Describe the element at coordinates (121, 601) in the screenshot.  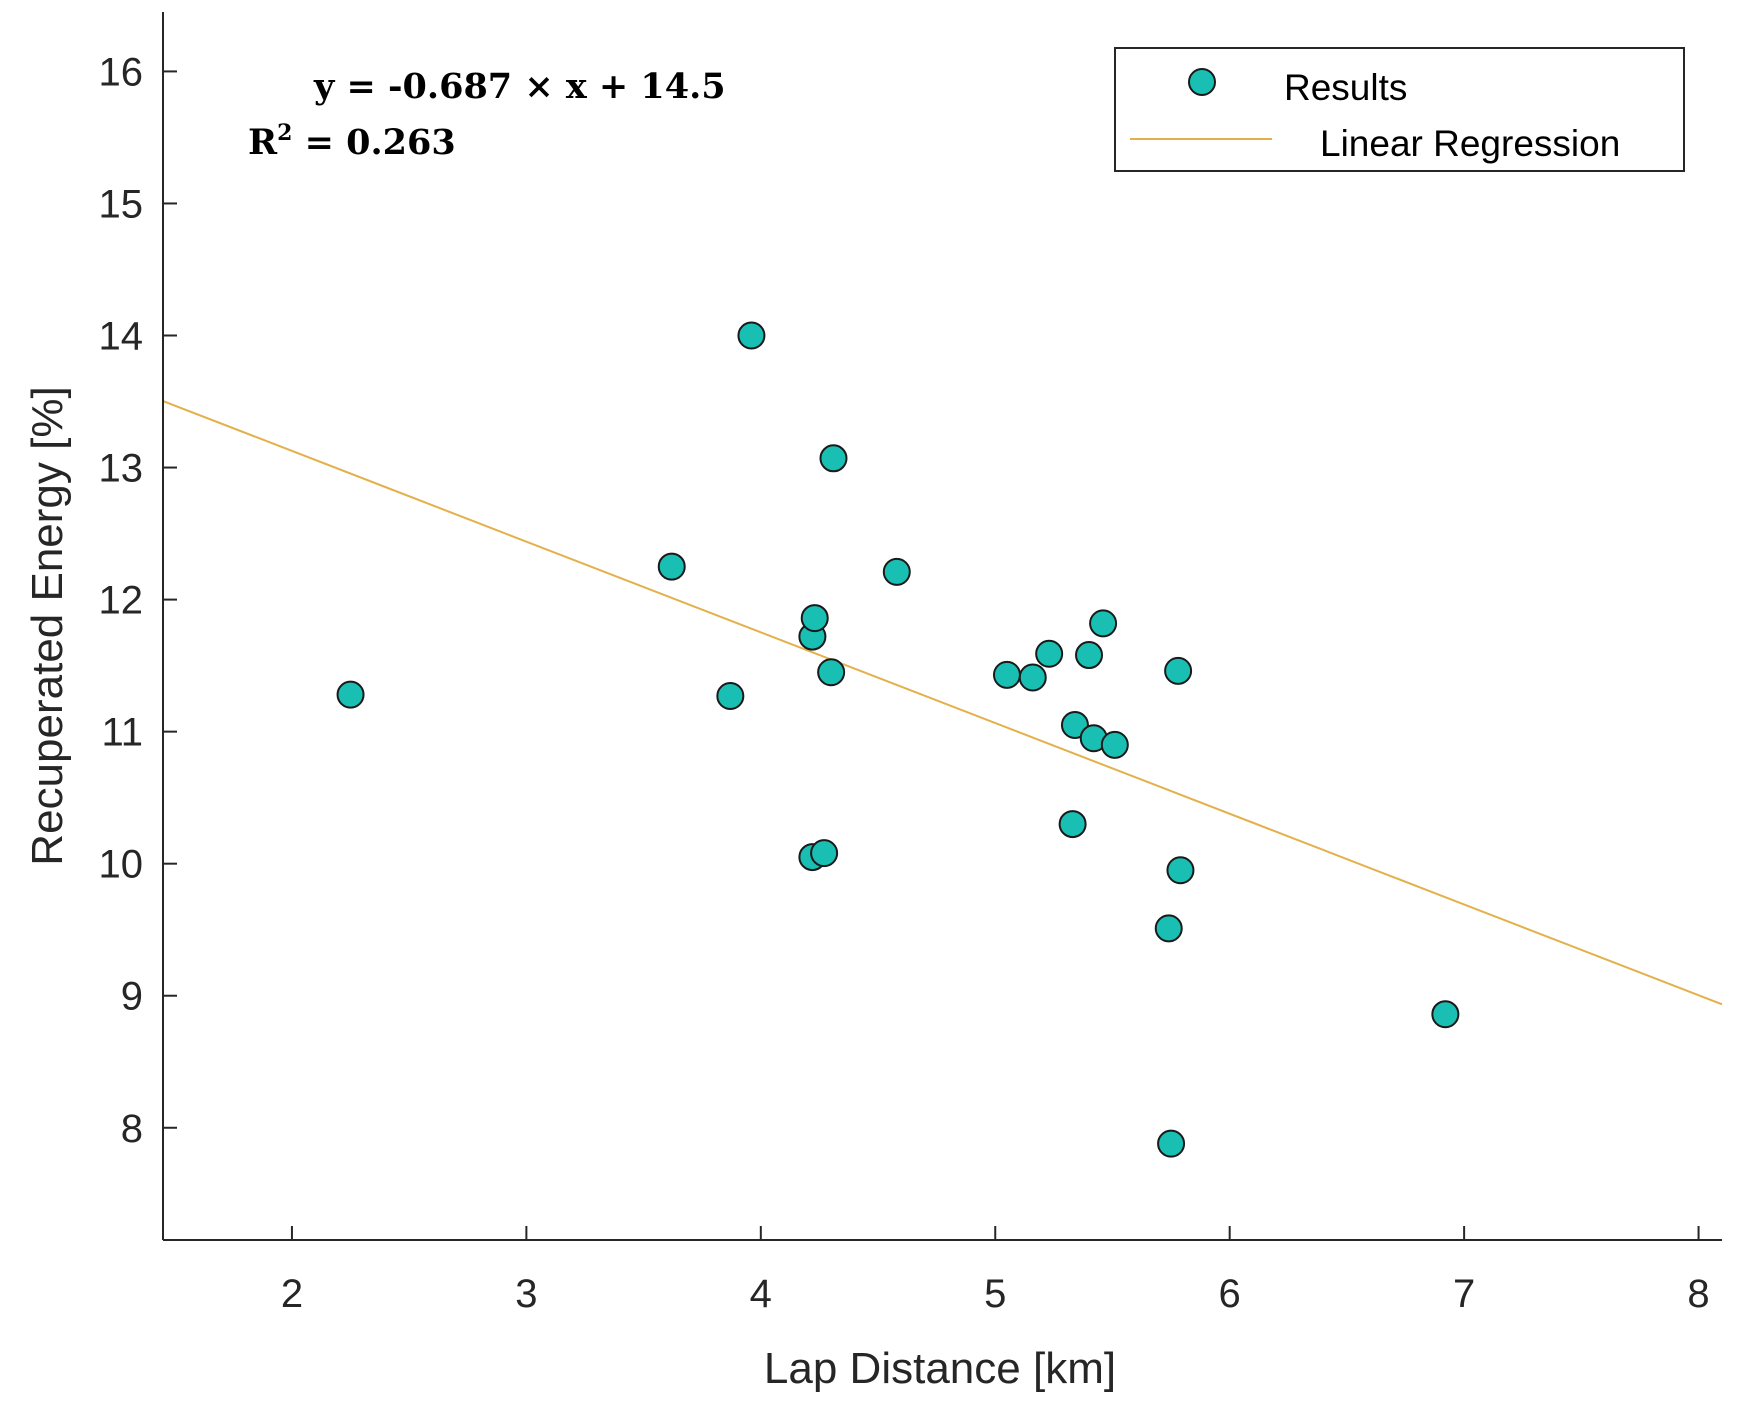
I see `y-tick-label: 12` at that location.